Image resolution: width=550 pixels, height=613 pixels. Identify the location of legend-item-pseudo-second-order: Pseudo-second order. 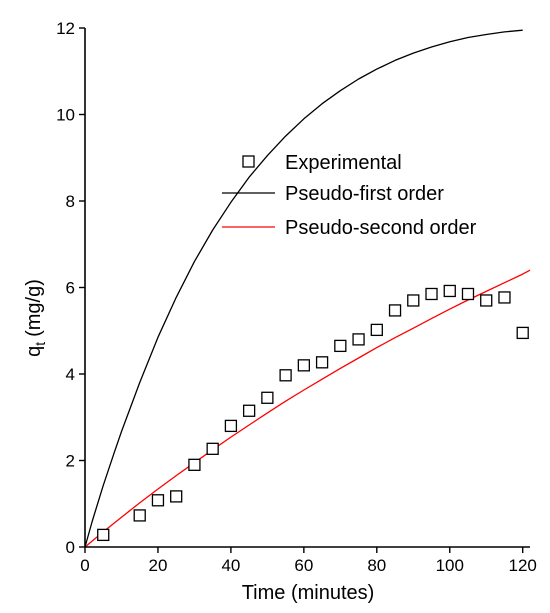
(349, 228).